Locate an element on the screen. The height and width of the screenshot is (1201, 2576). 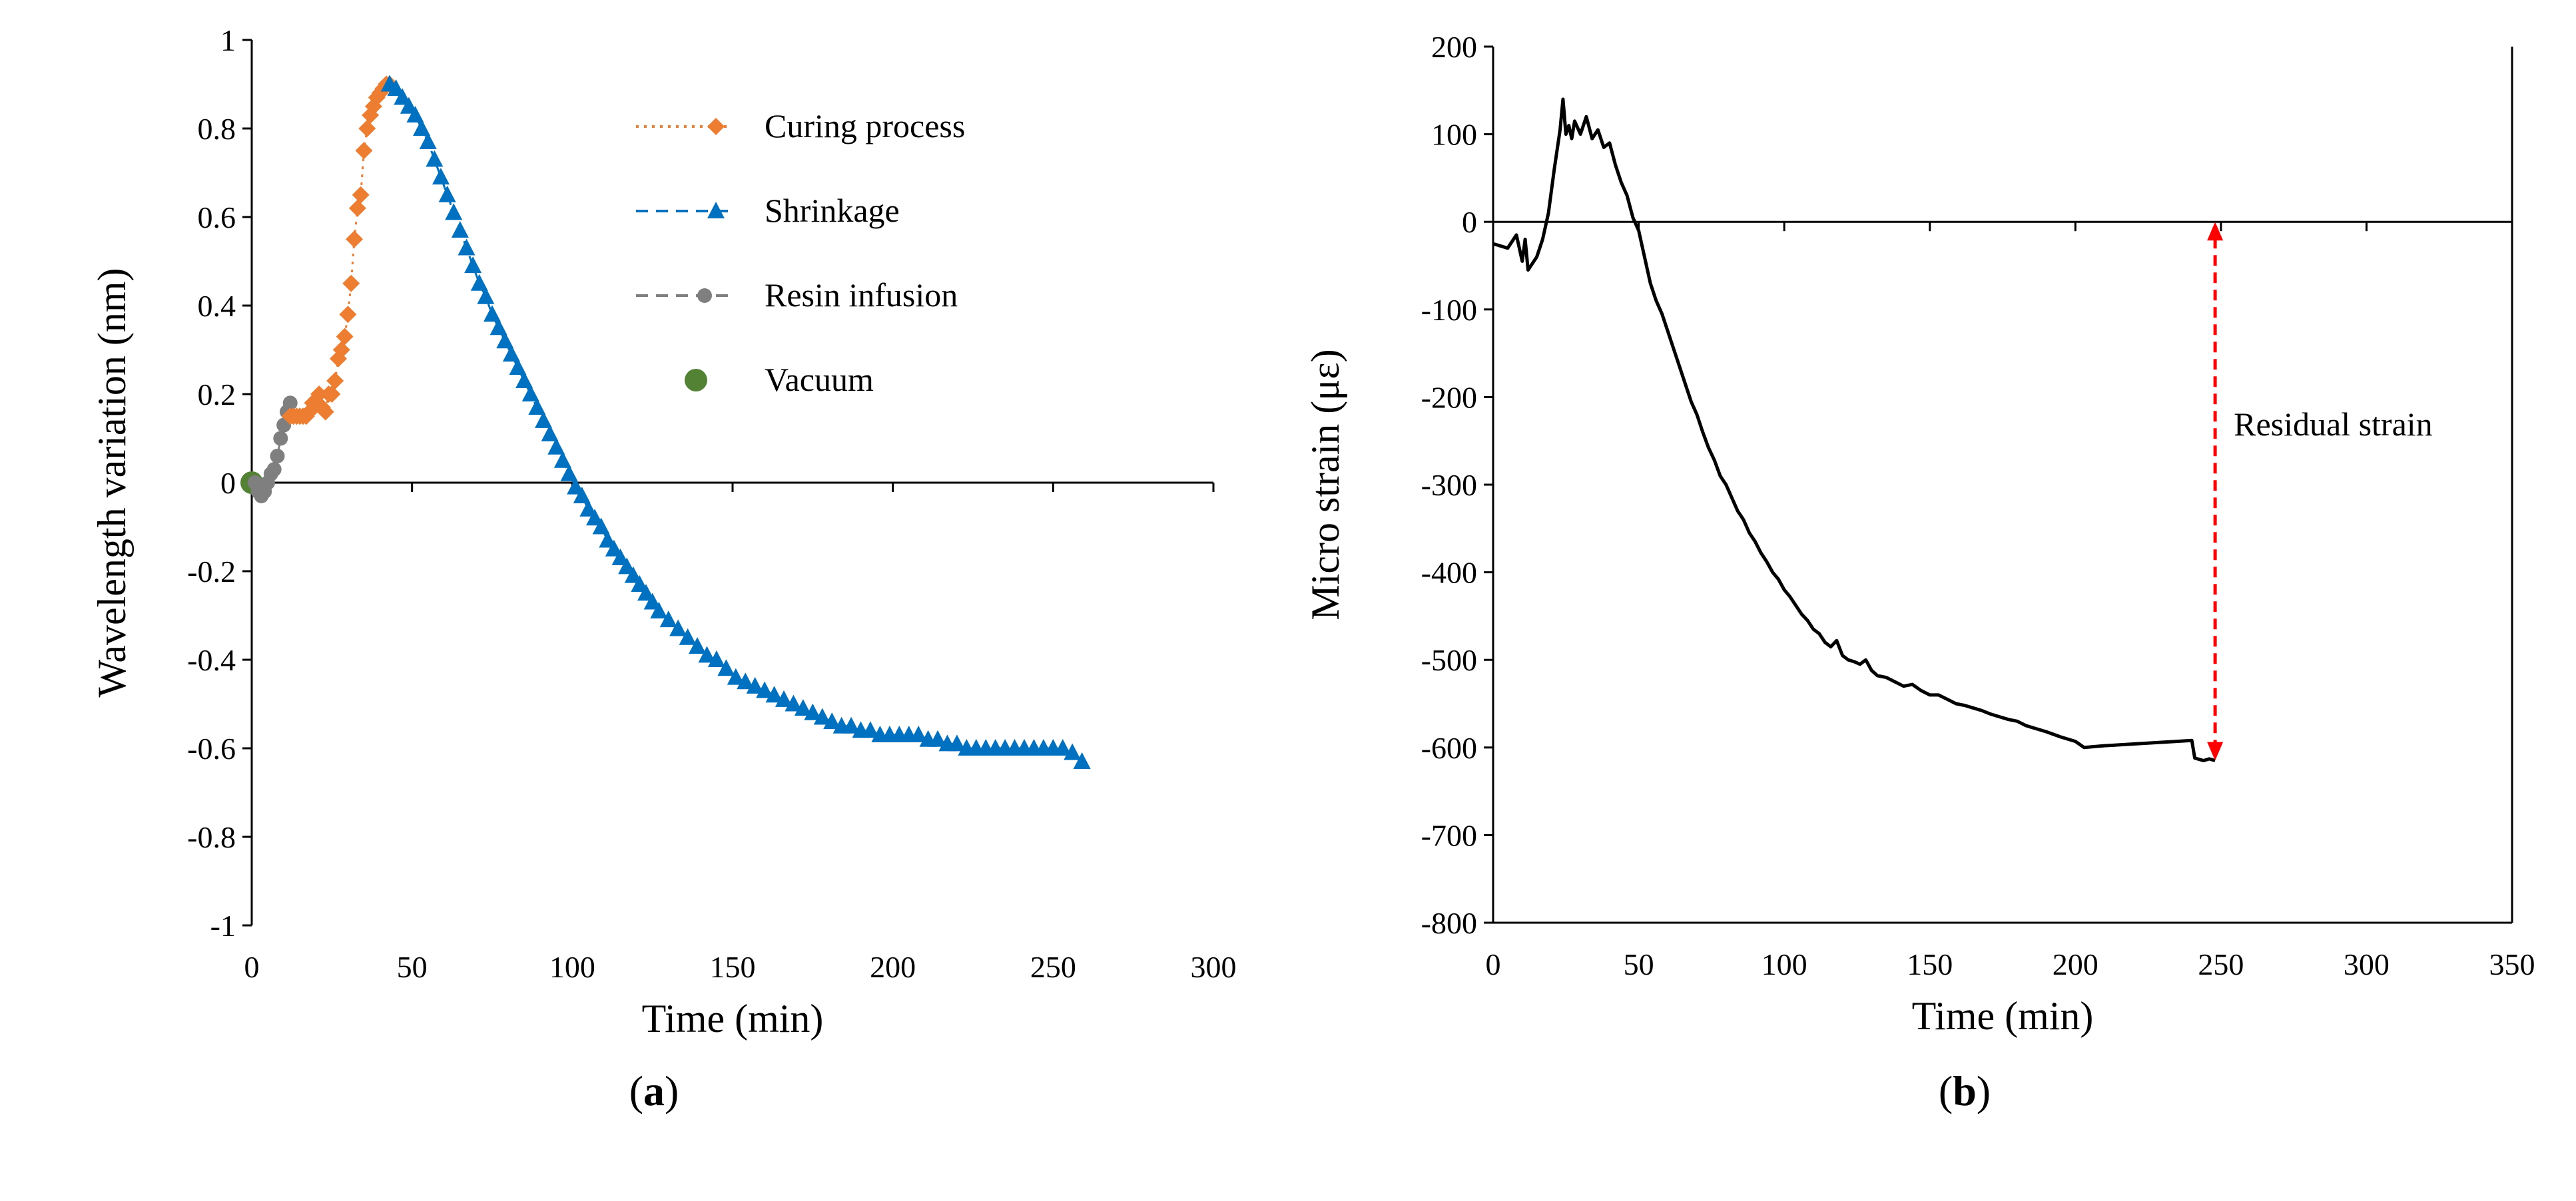
y-tick-label: 0.4 is located at coordinates (217, 306).